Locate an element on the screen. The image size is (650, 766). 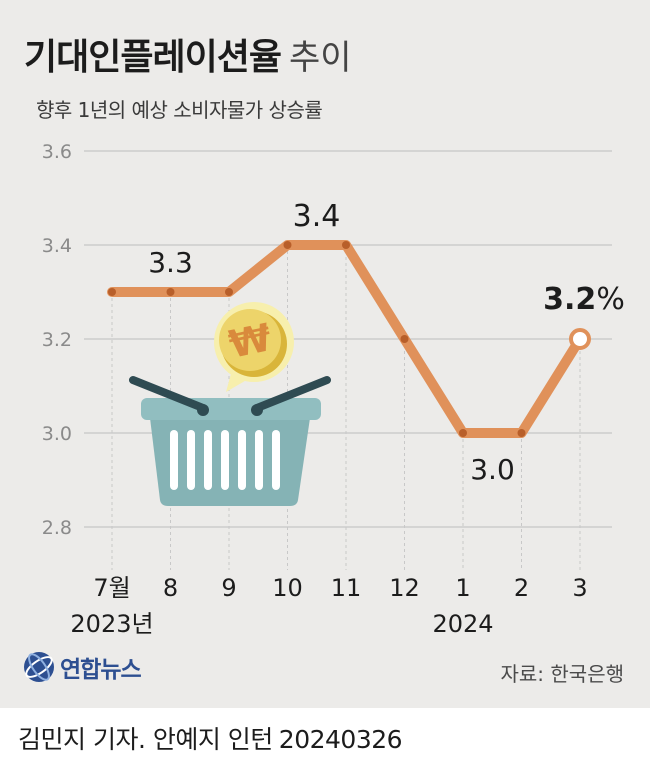
title-suffix: 추이 is located at coordinates (320, 58).